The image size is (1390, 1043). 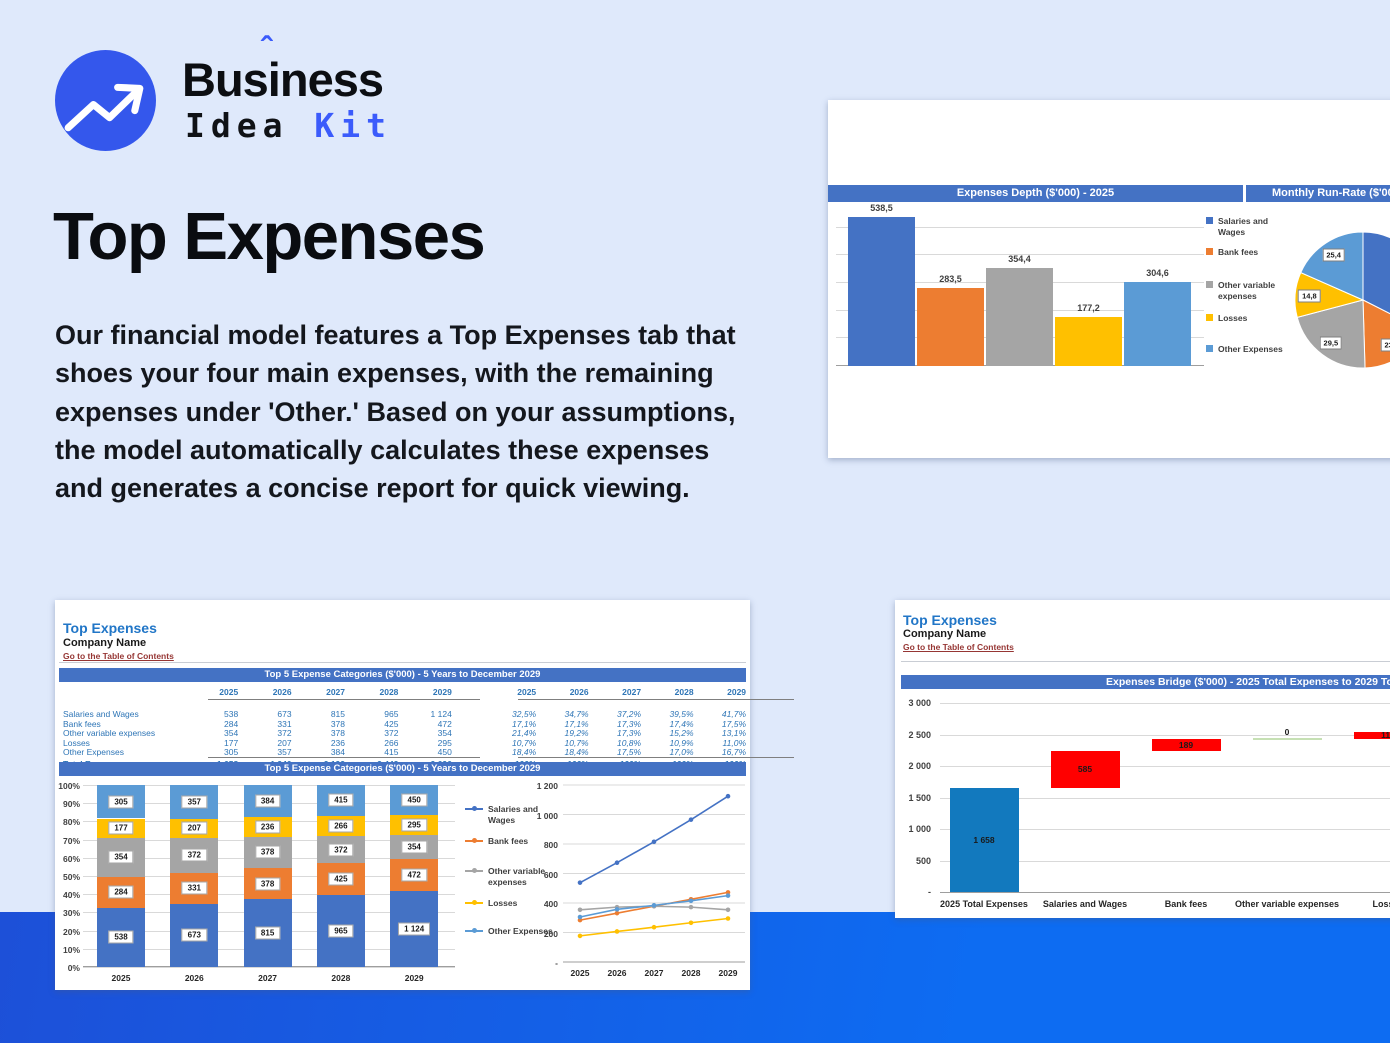 What do you see at coordinates (550, 904) in the screenshot?
I see `y-tick-label: 400` at bounding box center [550, 904].